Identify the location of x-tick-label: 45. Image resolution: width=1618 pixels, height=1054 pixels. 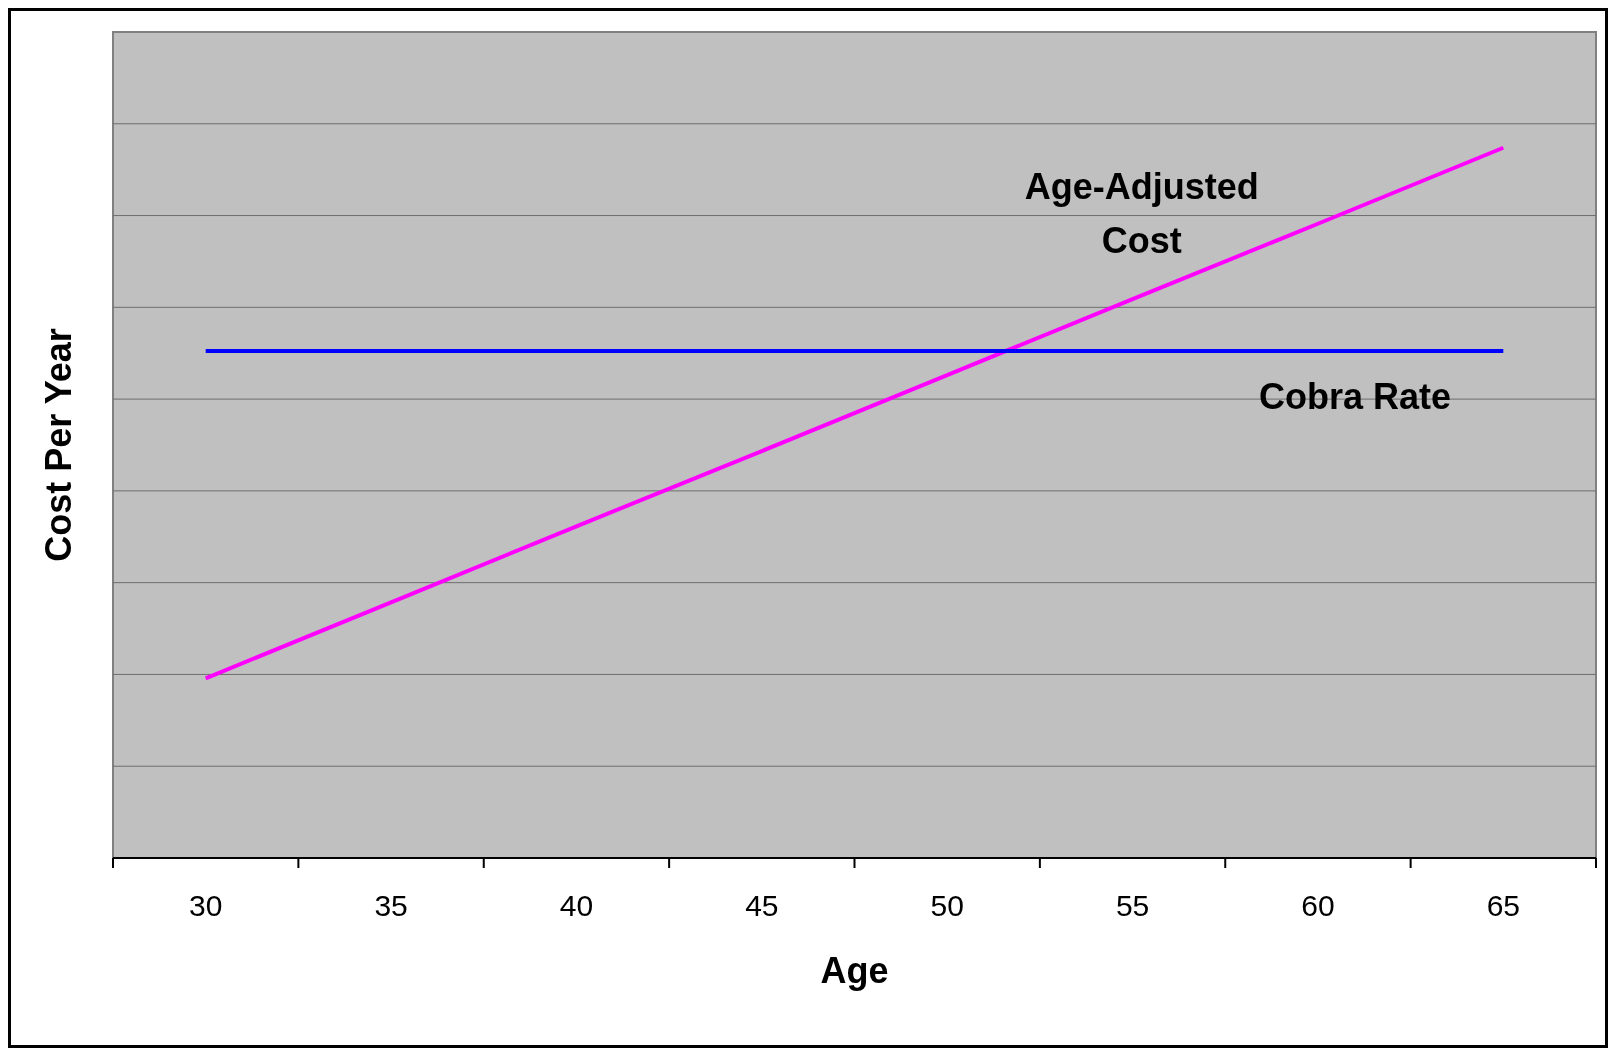
(762, 905).